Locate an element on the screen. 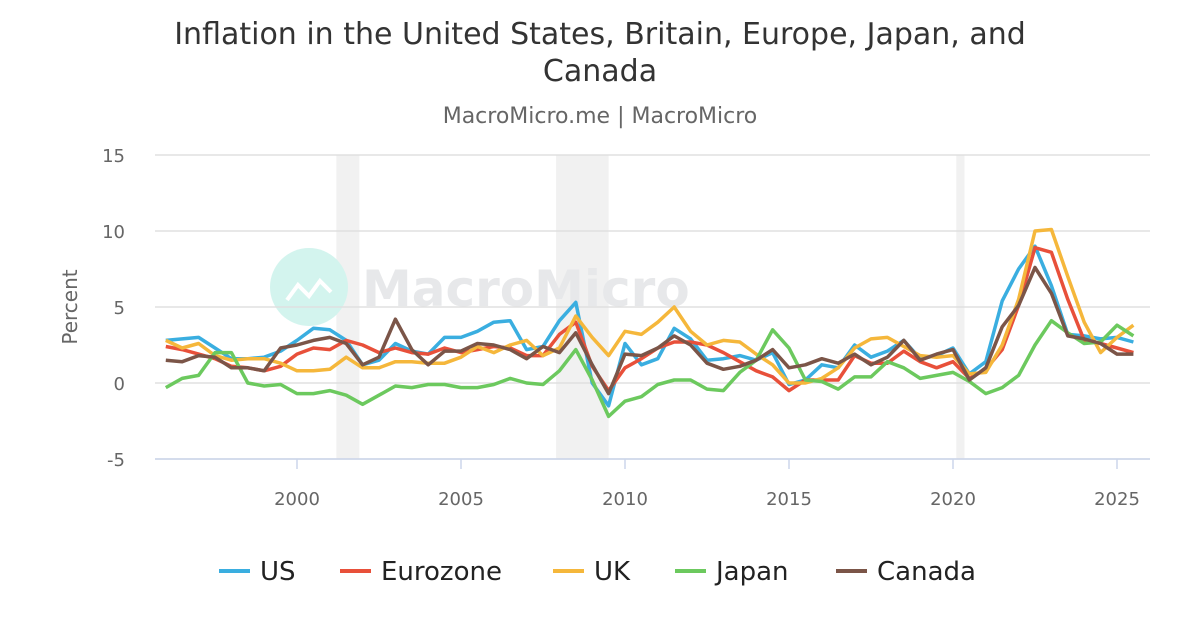 This screenshot has width=1200, height=630. x-ticks: 2000 2005 2010 2015 2020 2025 is located at coordinates (707, 484).